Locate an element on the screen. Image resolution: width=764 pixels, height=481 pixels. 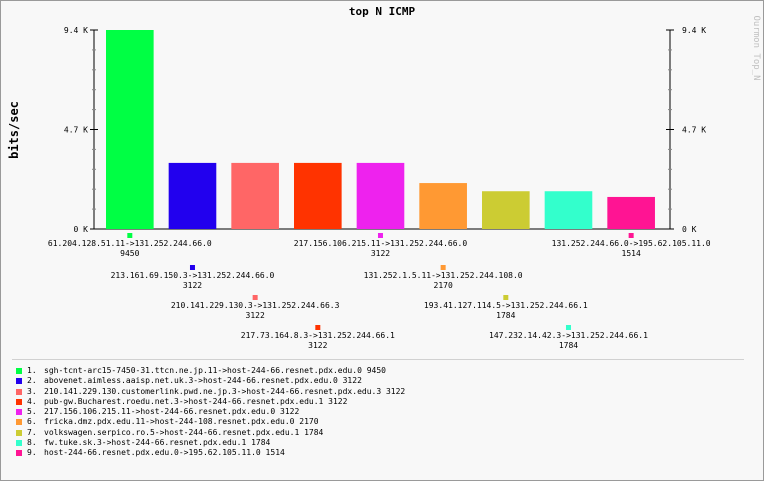
bar-category-label: 131.252.244.66.0->195.62.105.11.0 is located at coordinates (631, 243).